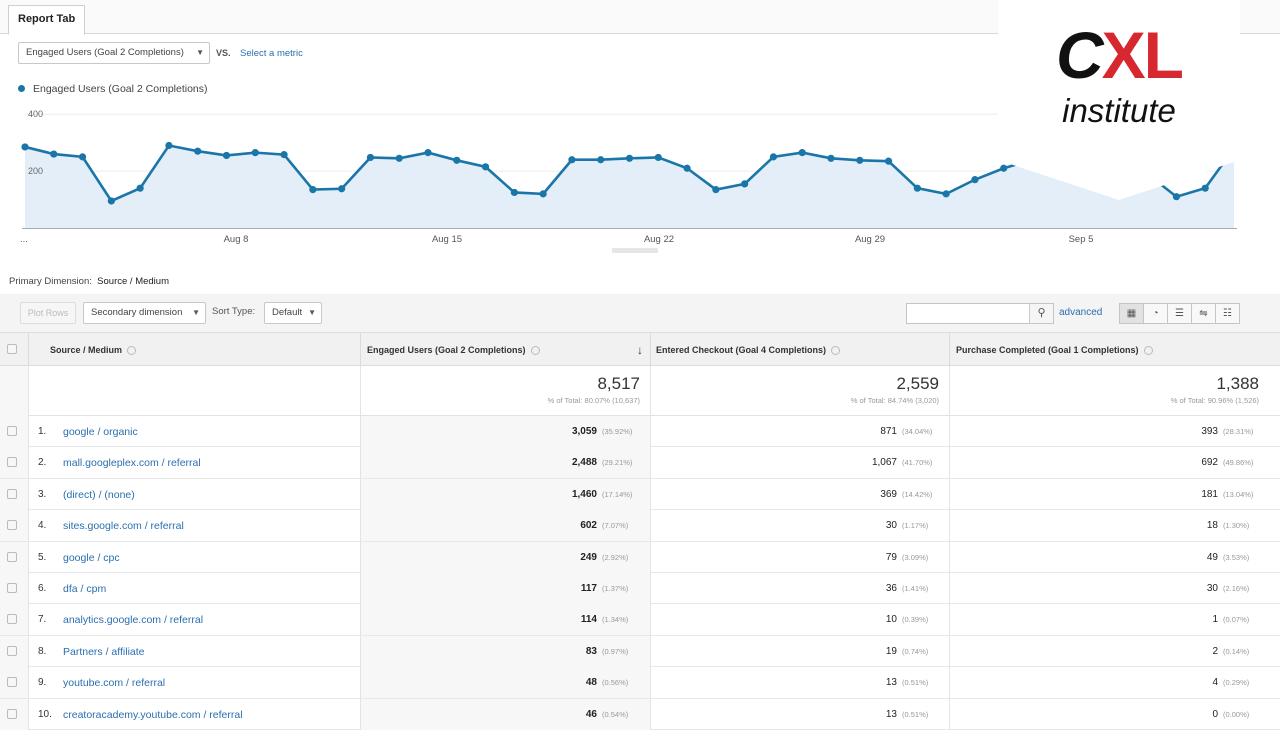 The width and height of the screenshot is (1280, 730). Describe the element at coordinates (1231, 651) in the screenshot. I see `purchase-cell: 2 (0.14%)` at that location.